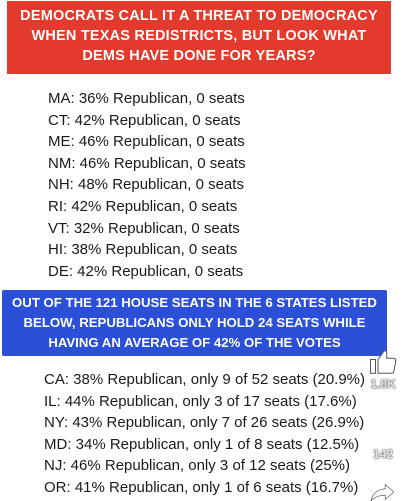 This screenshot has height=501, width=405. Describe the element at coordinates (144, 228) in the screenshot. I see `list-item: VT: 32% Republican, 0 seats` at that location.